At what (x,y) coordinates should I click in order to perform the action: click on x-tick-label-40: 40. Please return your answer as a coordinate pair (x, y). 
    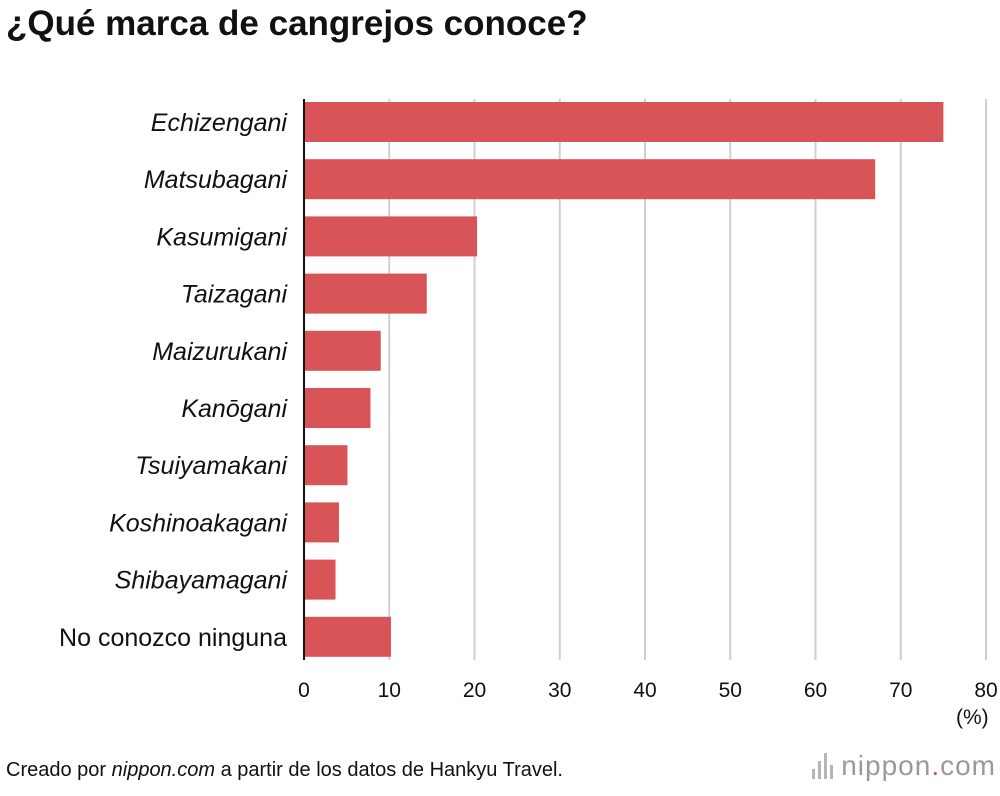
    Looking at the image, I should click on (644, 690).